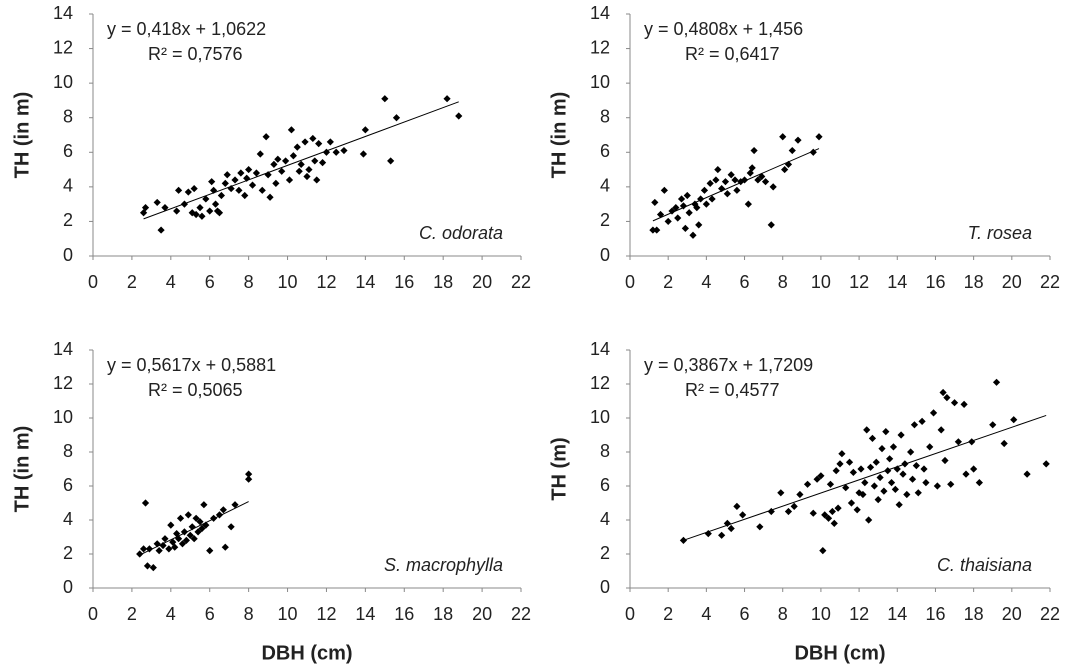  Describe the element at coordinates (482, 614) in the screenshot. I see `x-tick-label: 20` at that location.